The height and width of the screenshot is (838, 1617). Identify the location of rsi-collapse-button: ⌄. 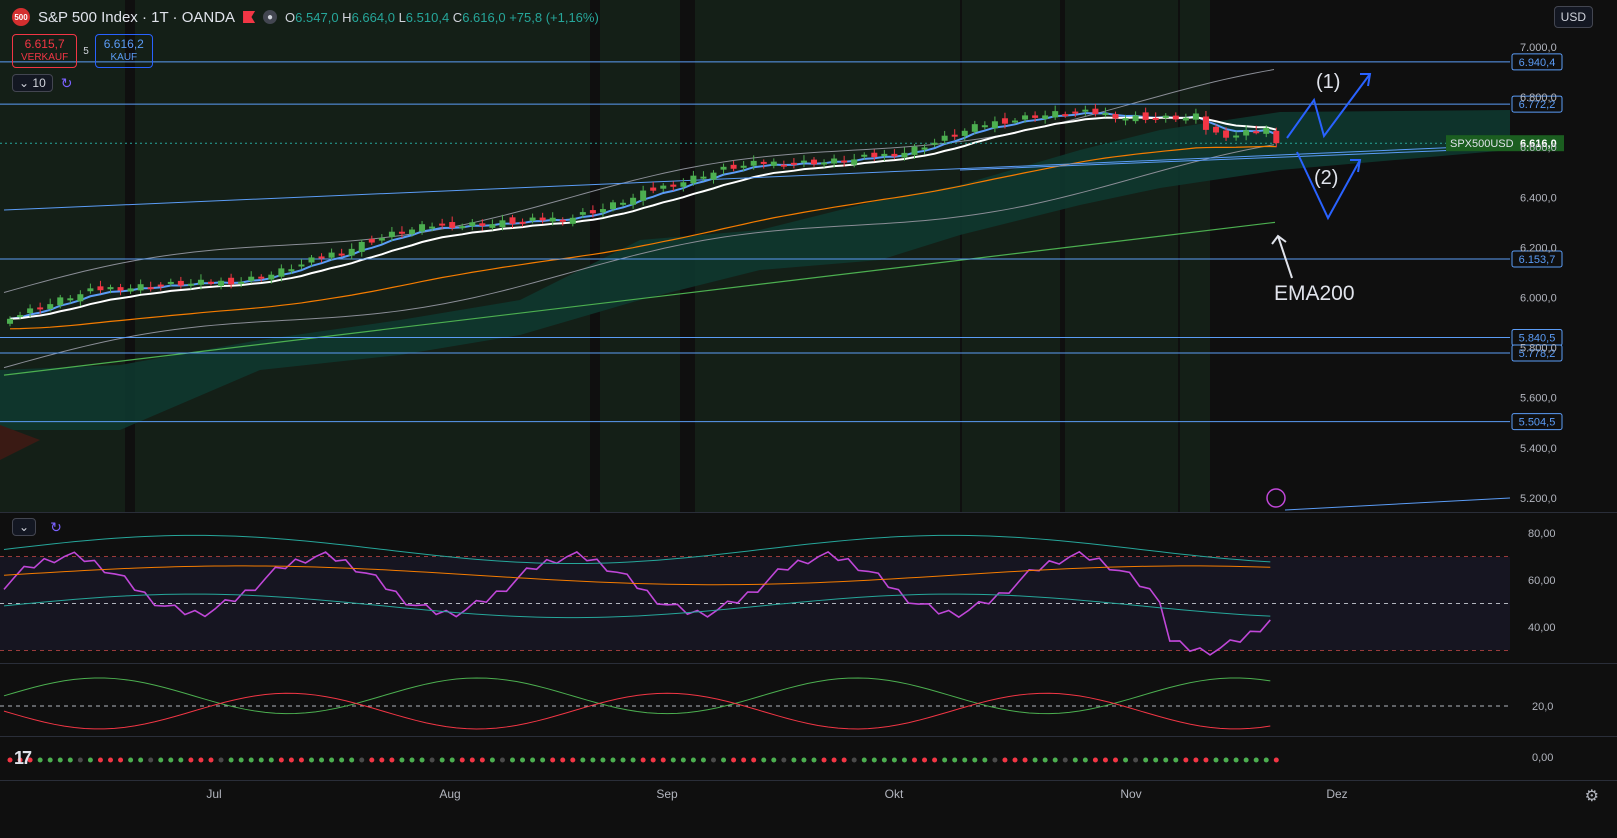
(24, 527).